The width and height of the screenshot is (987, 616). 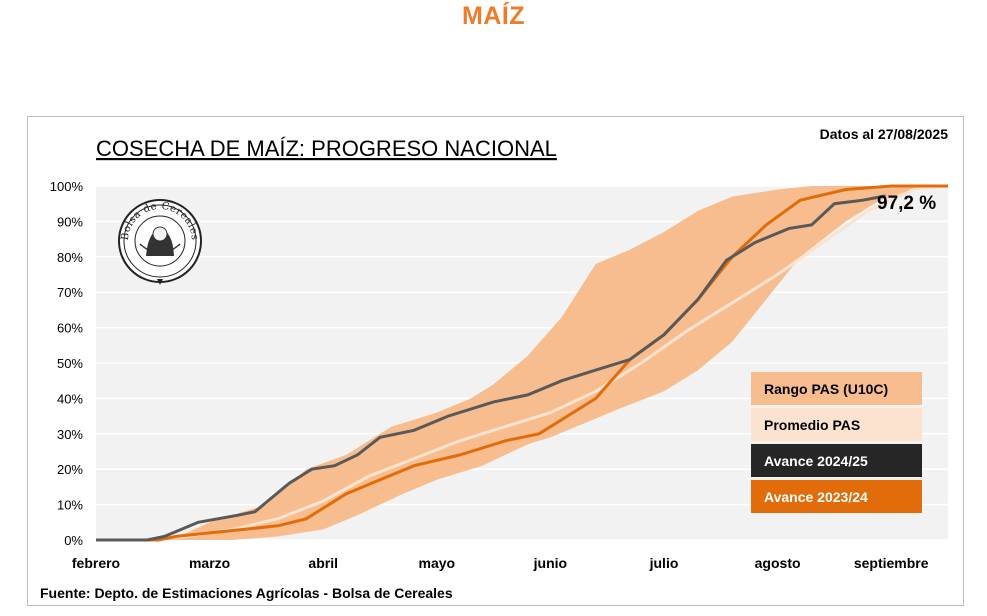 I want to click on x-tick-label: julio, so click(x=664, y=563).